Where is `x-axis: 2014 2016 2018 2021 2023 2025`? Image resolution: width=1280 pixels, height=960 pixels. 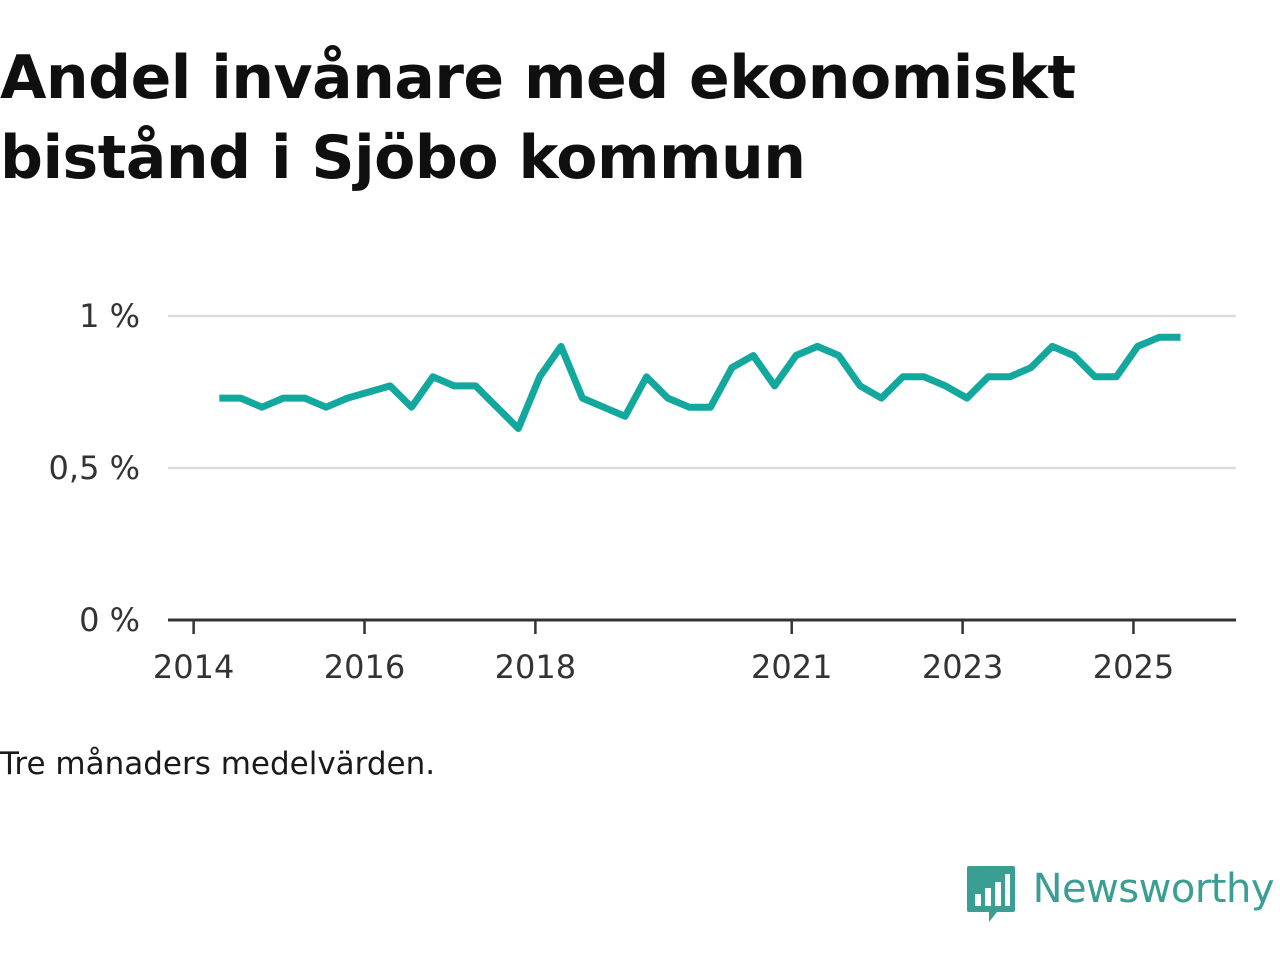 x-axis: 2014 2016 2018 2021 2023 2025 is located at coordinates (694, 652).